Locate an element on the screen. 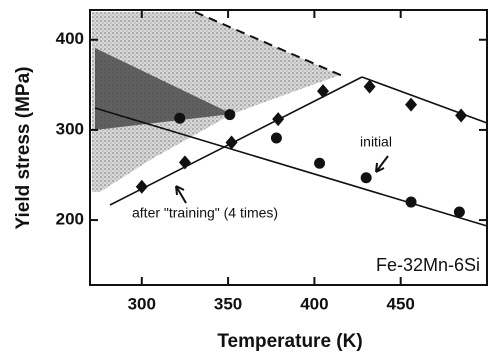  annotation: Fe-32Mn-6Si is located at coordinates (428, 265).